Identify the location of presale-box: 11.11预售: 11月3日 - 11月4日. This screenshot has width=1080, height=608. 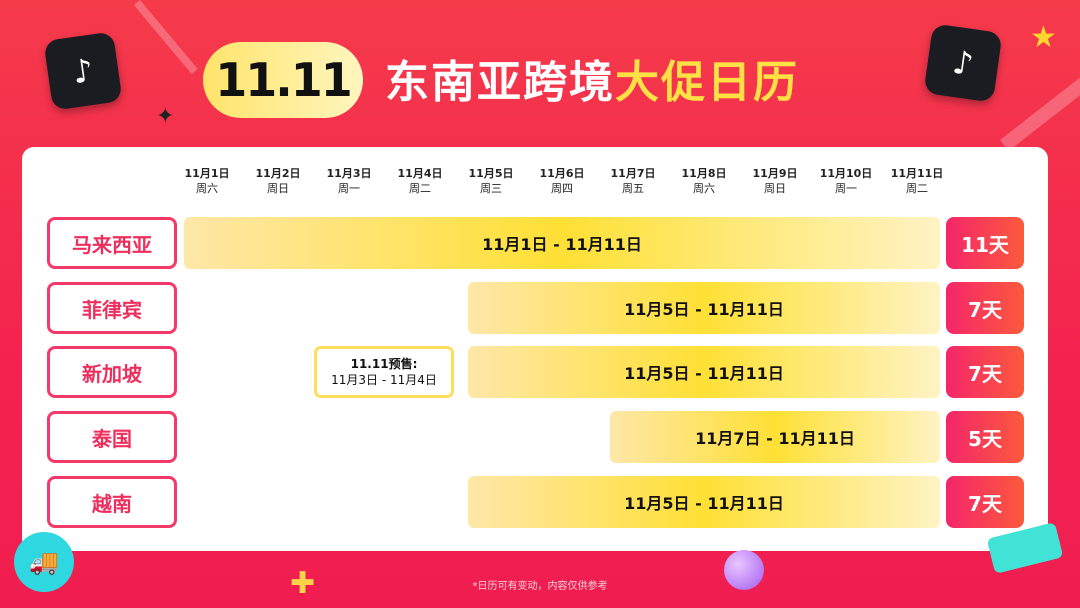
(384, 372).